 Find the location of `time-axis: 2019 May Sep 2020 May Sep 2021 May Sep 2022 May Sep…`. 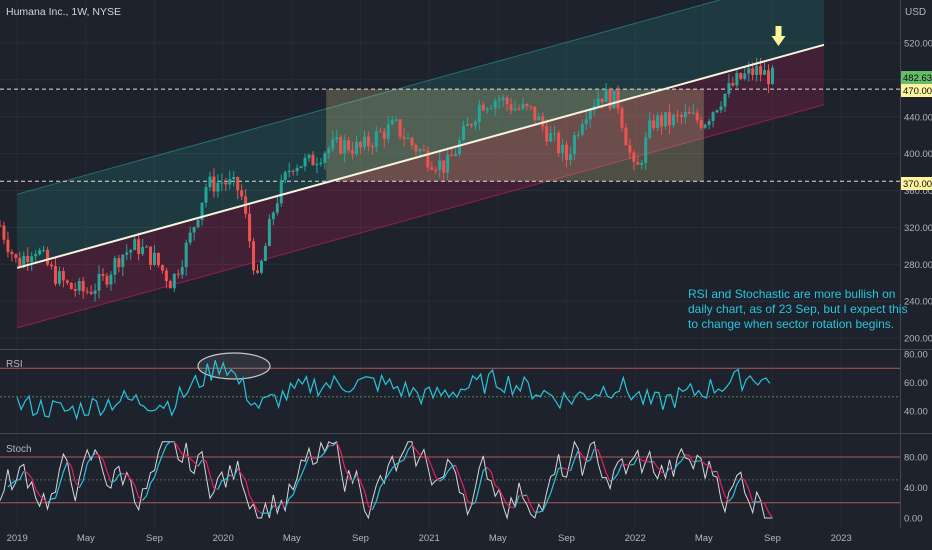

time-axis: 2019 May Sep 2020 May Sep 2021 May Sep 2022 May Sep… is located at coordinates (429, 538).